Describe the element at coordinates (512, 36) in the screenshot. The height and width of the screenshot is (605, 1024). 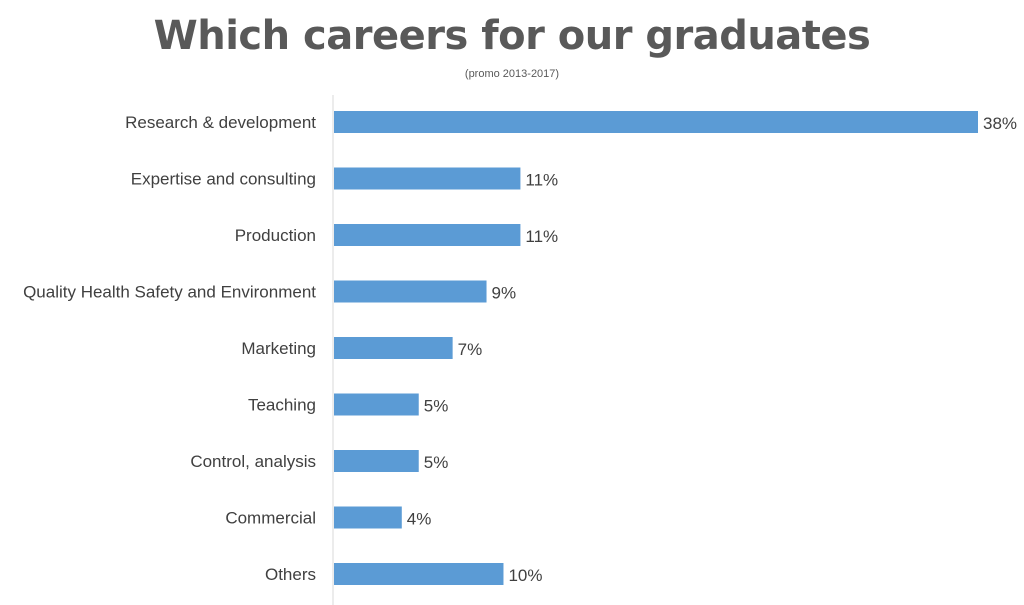
I see `chart-title: Which careers for our graduates` at that location.